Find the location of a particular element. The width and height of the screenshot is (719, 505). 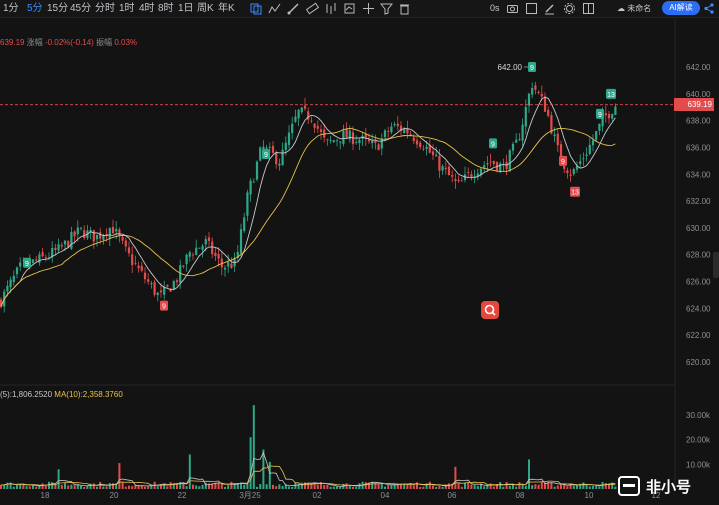

td-marker-label: 13 is located at coordinates (575, 193).